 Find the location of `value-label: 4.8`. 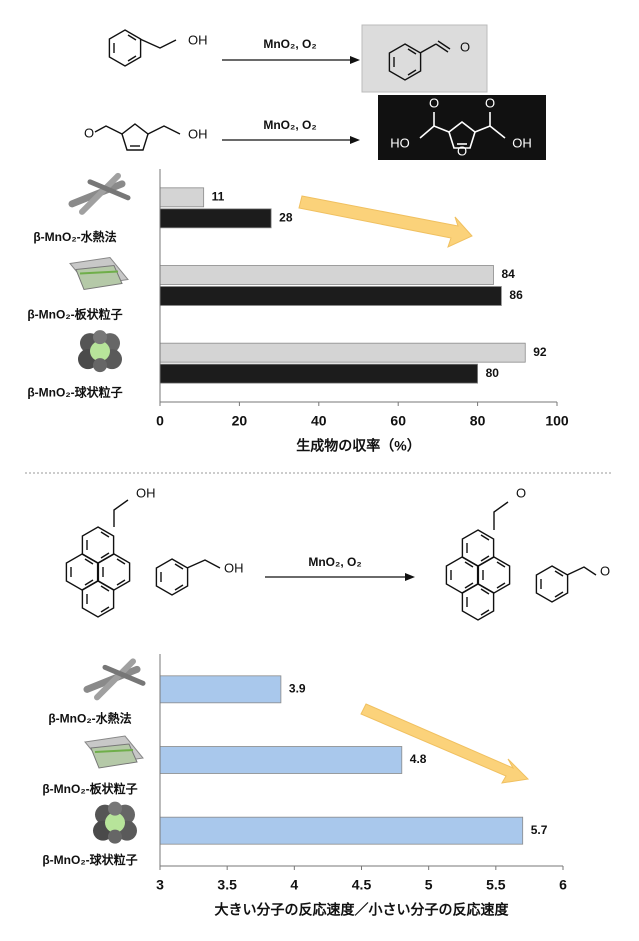

value-label: 4.8 is located at coordinates (418, 759).